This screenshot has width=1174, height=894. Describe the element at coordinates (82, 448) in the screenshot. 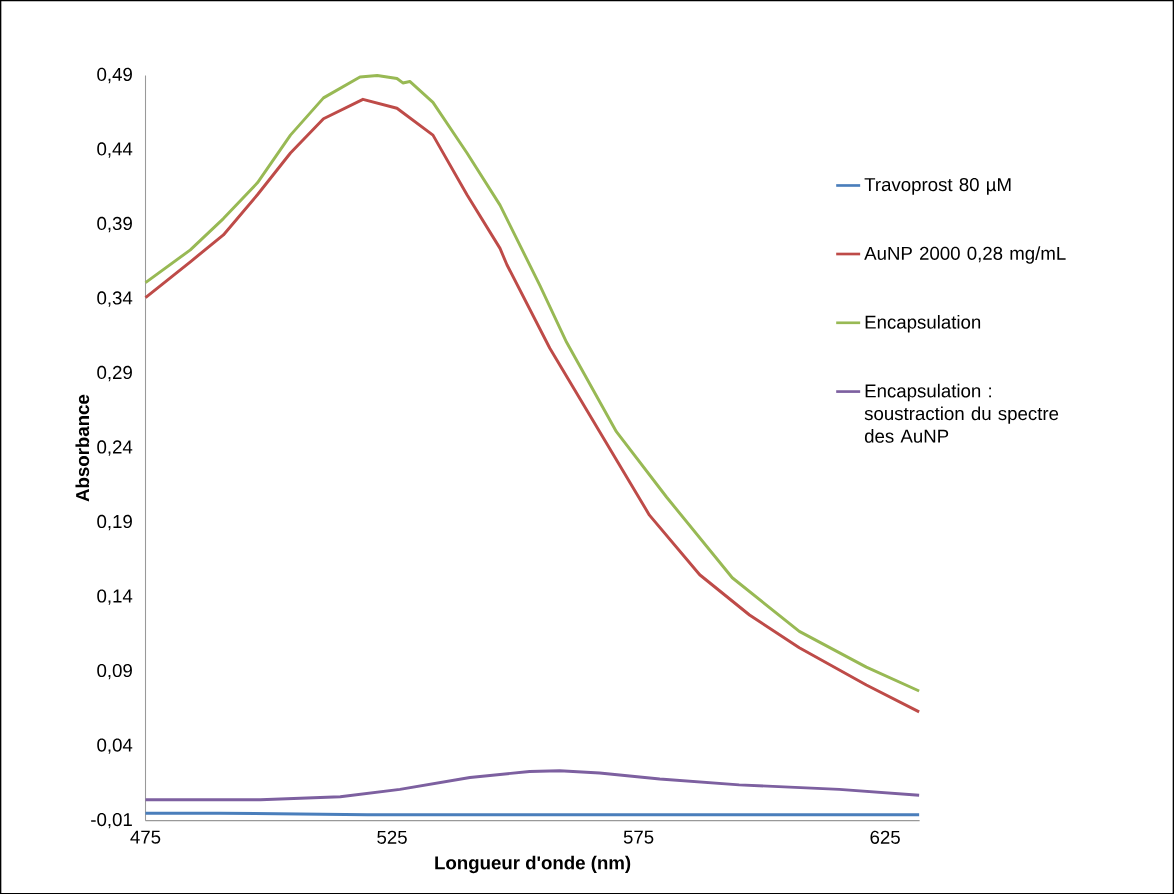

I see `y-axis-title: Absorbance` at that location.